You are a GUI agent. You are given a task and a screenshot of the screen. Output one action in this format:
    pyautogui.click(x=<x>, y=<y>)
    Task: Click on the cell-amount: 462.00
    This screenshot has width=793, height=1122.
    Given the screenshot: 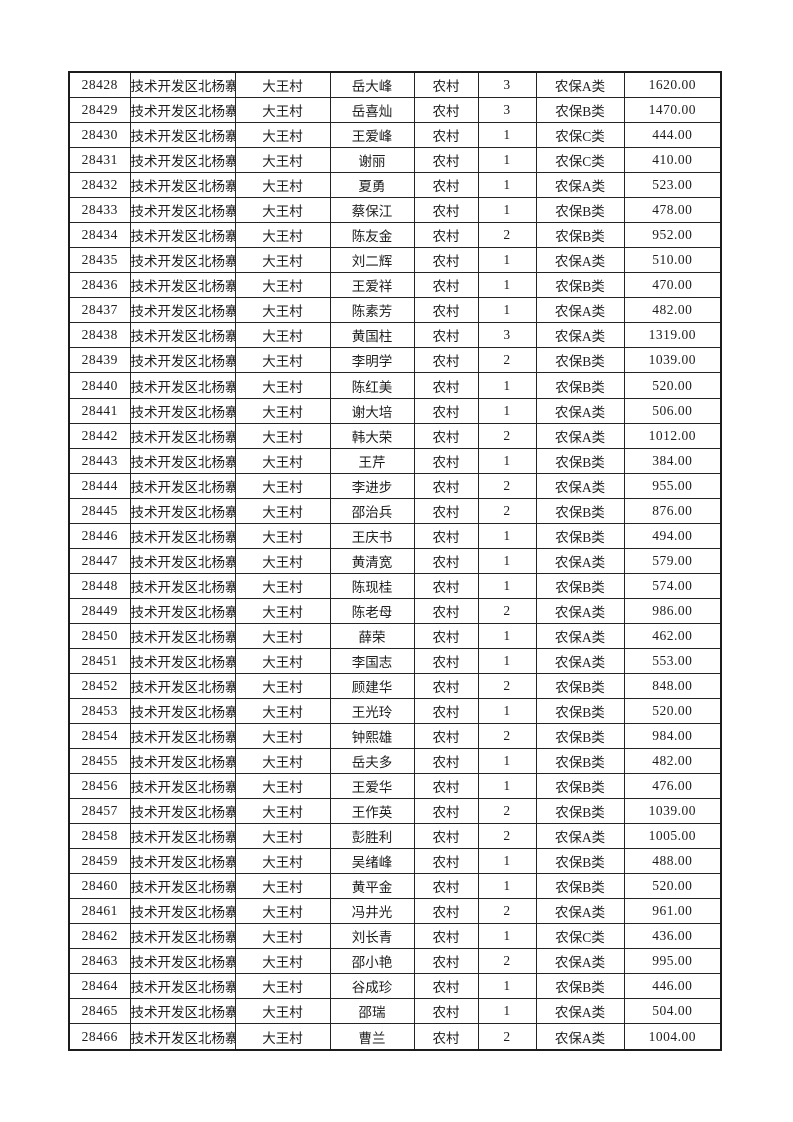 What is the action you would take?
    pyautogui.click(x=672, y=635)
    